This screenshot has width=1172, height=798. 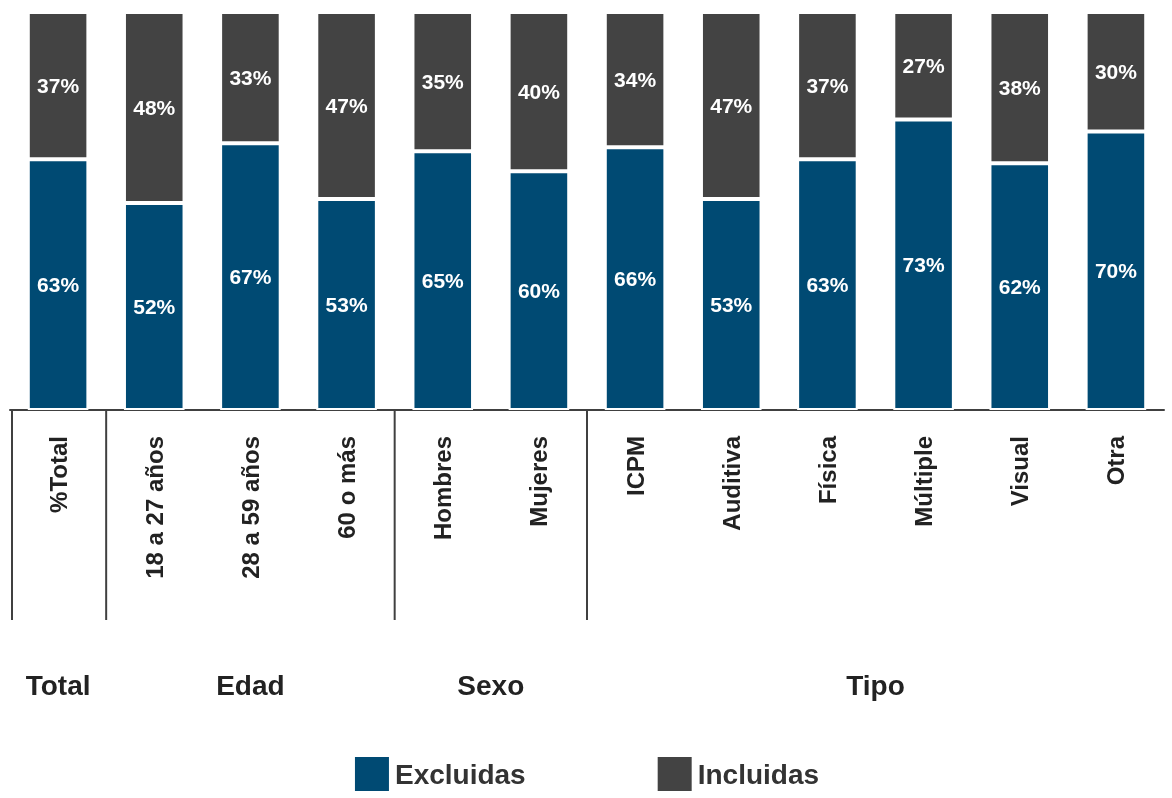 What do you see at coordinates (58, 685) in the screenshot?
I see `text: Total` at bounding box center [58, 685].